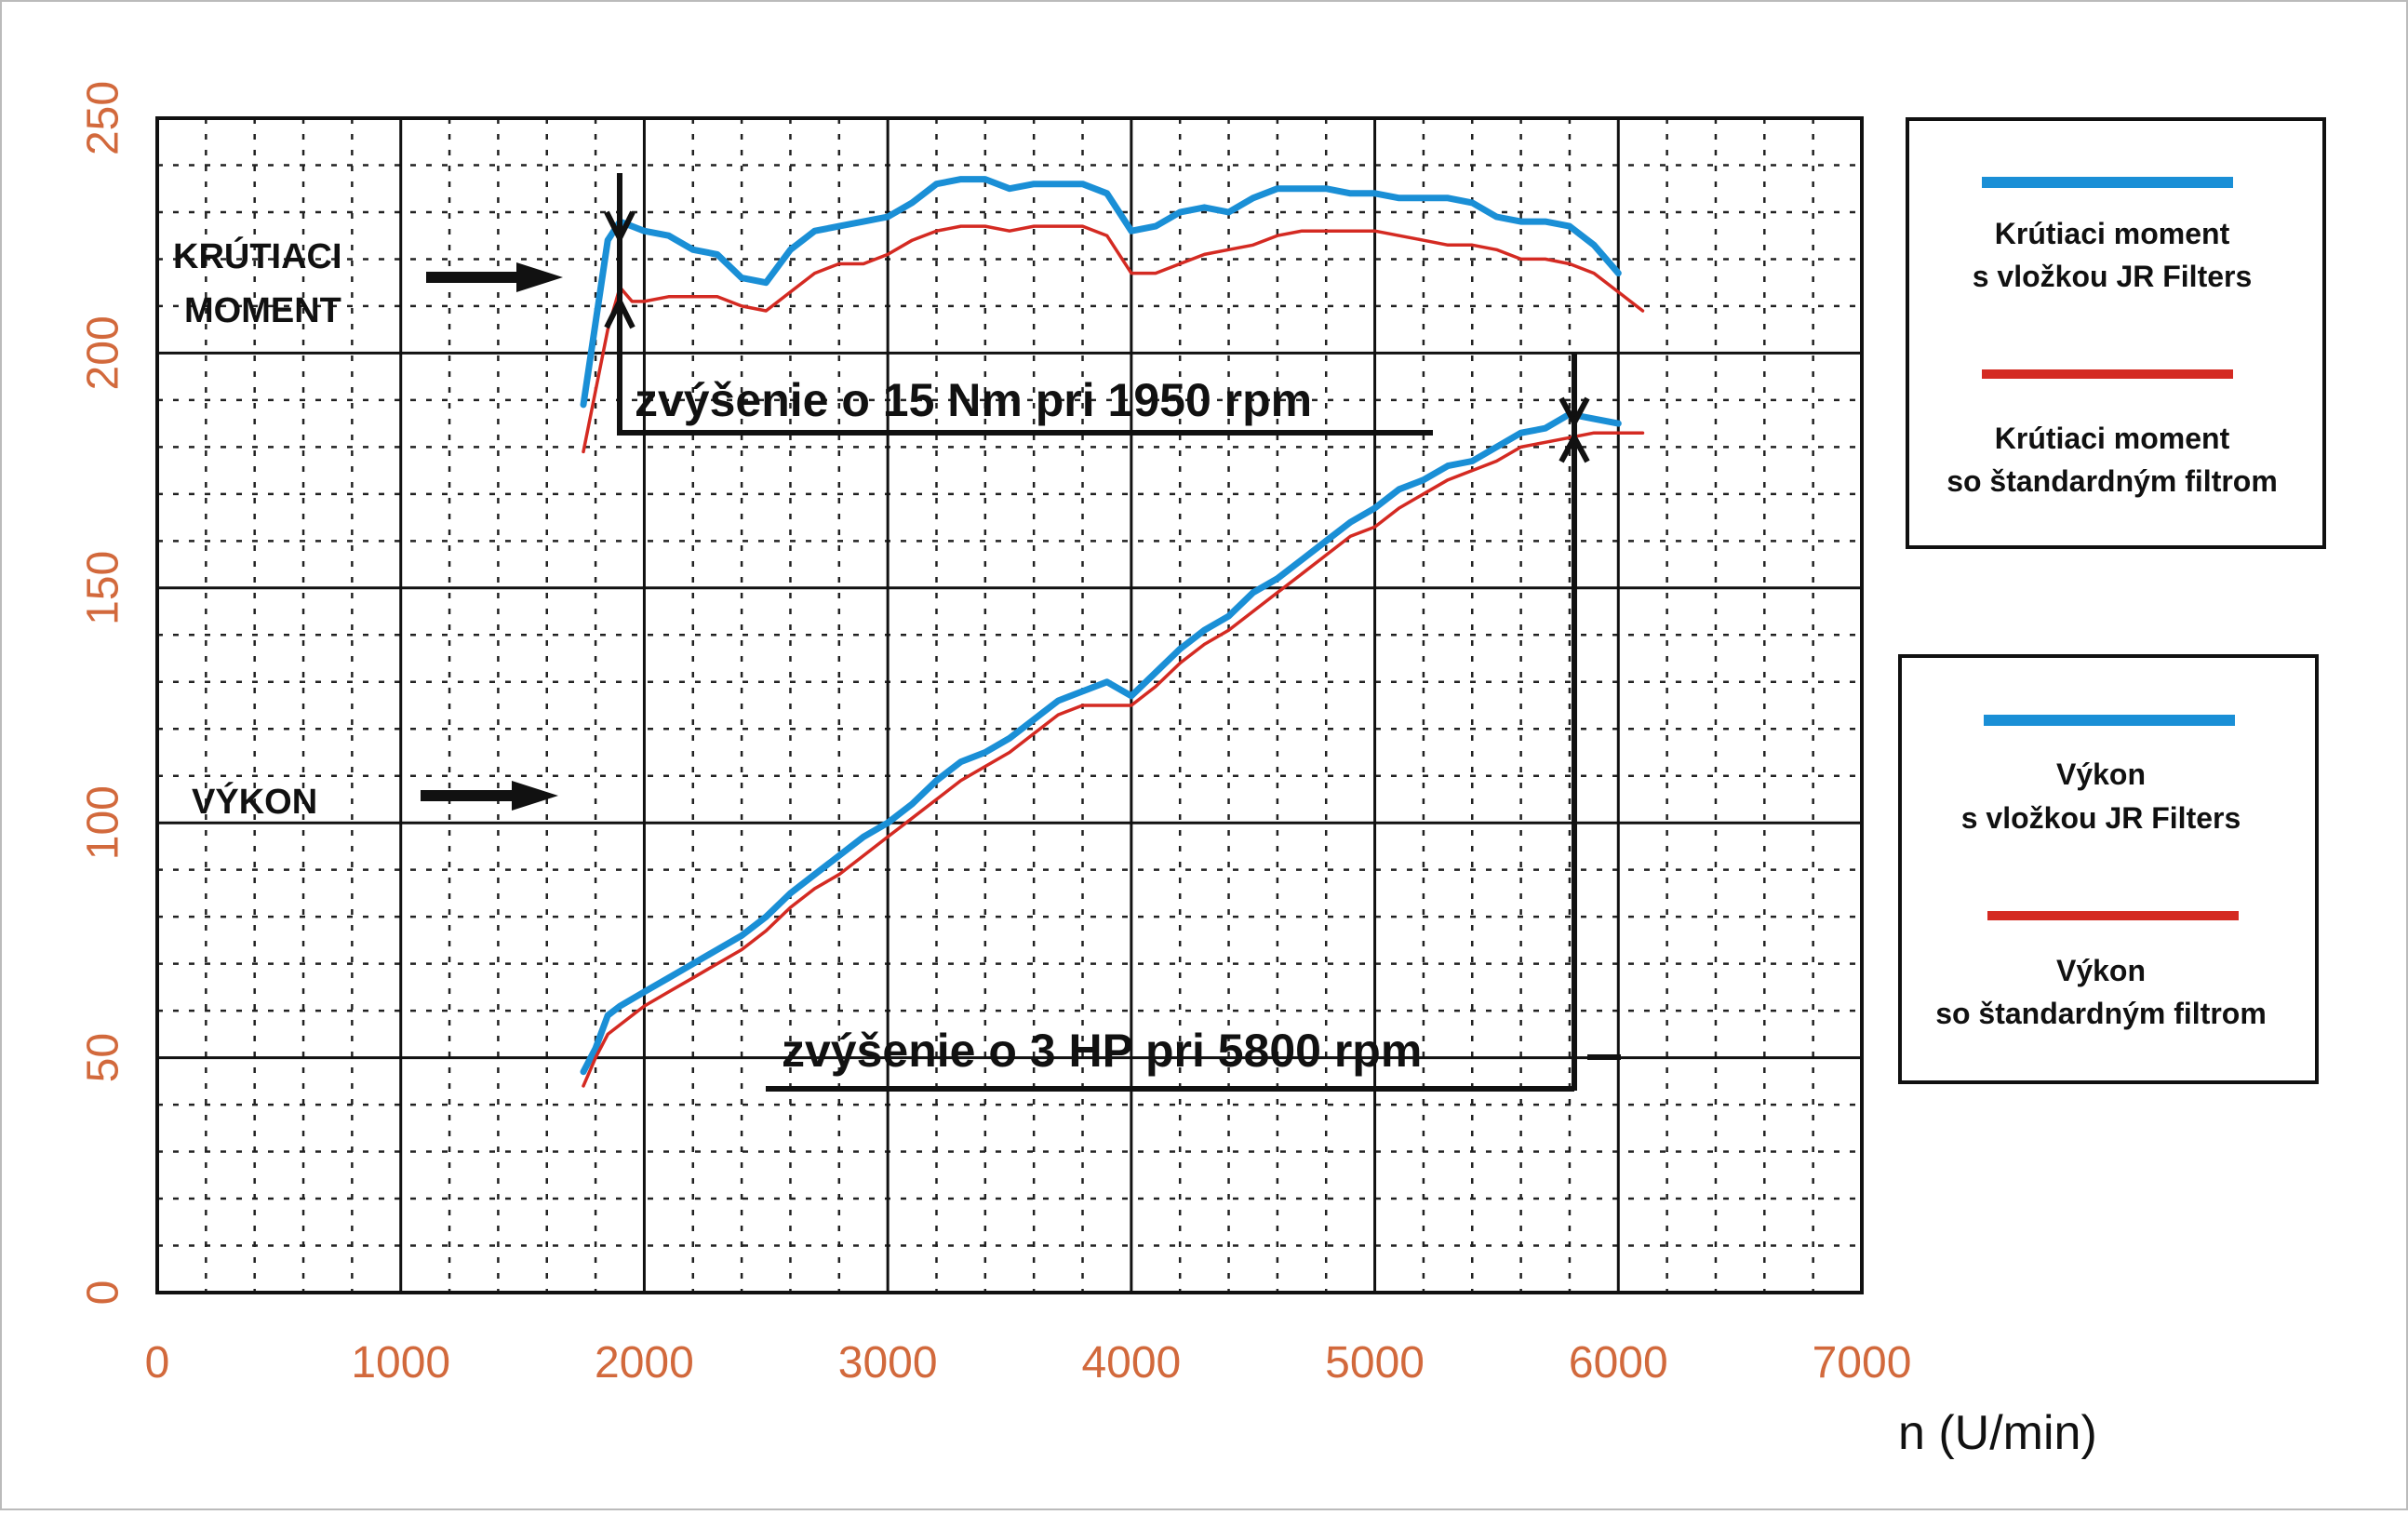 Image resolution: width=2408 pixels, height=1515 pixels. What do you see at coordinates (104, 352) in the screenshot?
I see `y-tick-label: 200` at bounding box center [104, 352].